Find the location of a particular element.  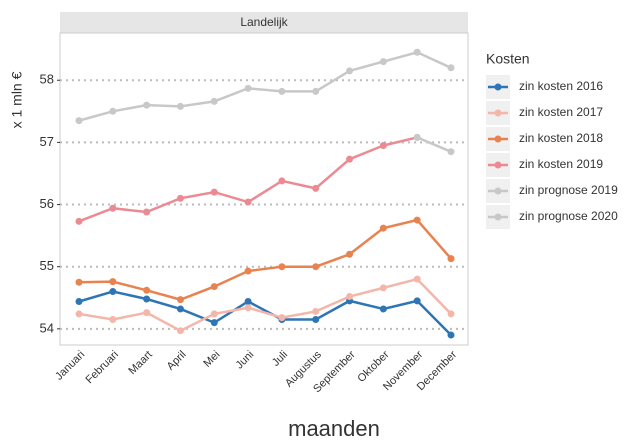

y-axis-label: x 1 mln € is located at coordinates (17, 99).